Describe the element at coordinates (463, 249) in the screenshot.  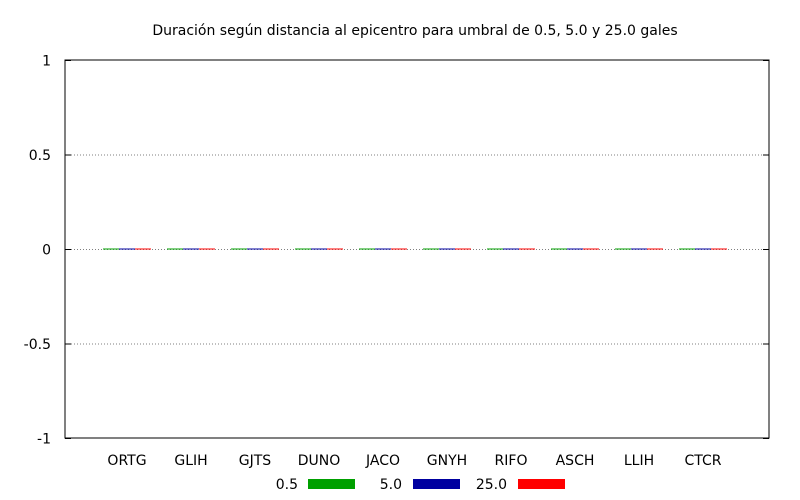
I see `bar-25.0-GNYH` at that location.